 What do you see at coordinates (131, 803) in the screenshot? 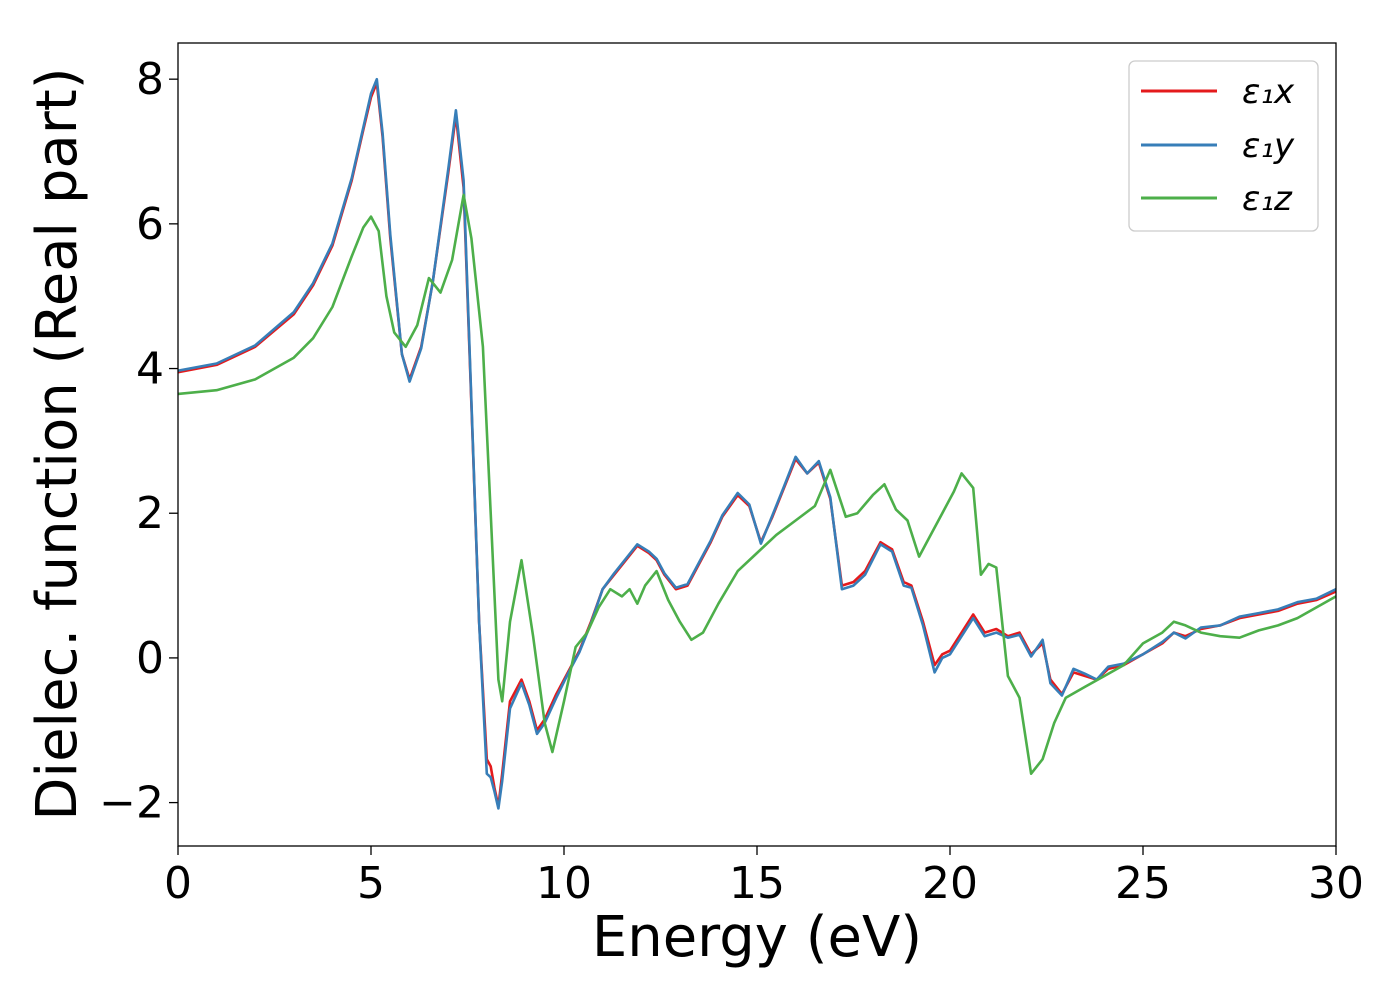
I see `y-tick-label: −2` at bounding box center [131, 803].